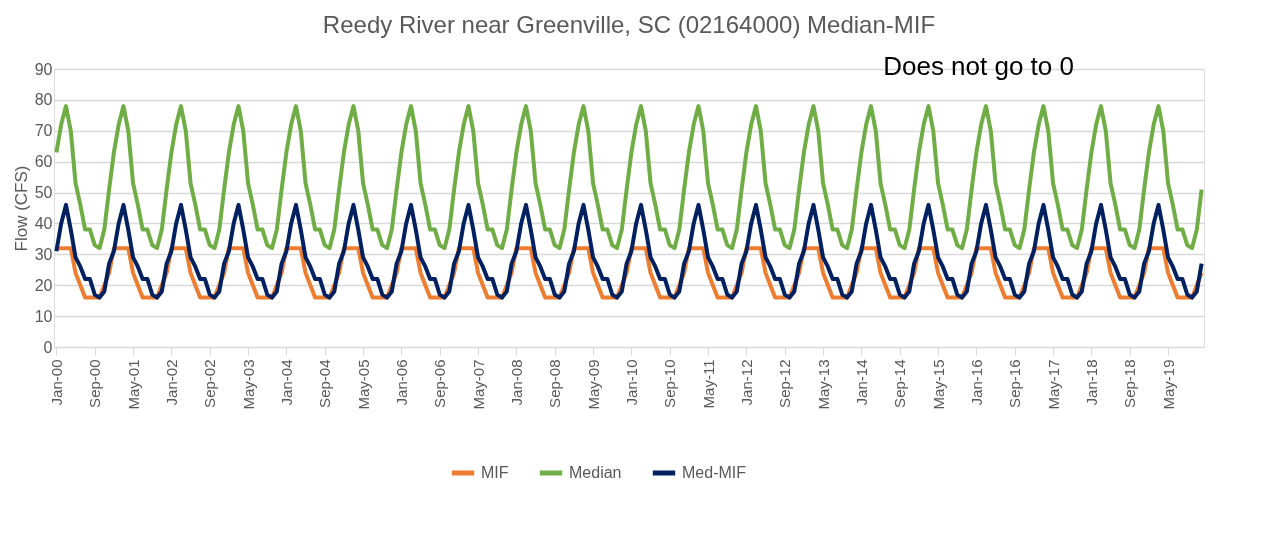 The image size is (1279, 542). Describe the element at coordinates (1015, 383) in the screenshot. I see `x-tick-label: Sep-16` at that location.